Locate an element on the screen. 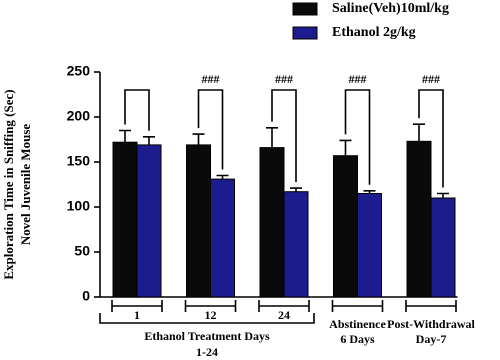 The image size is (500, 360). group-label: Ethanol Treatment Days is located at coordinates (207, 336).